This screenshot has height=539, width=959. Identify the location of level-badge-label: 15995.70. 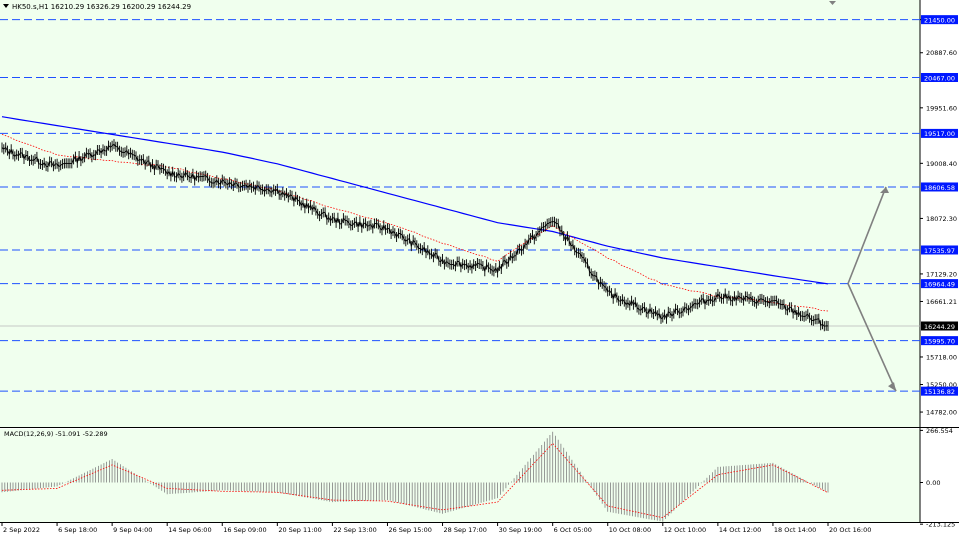
(939, 341).